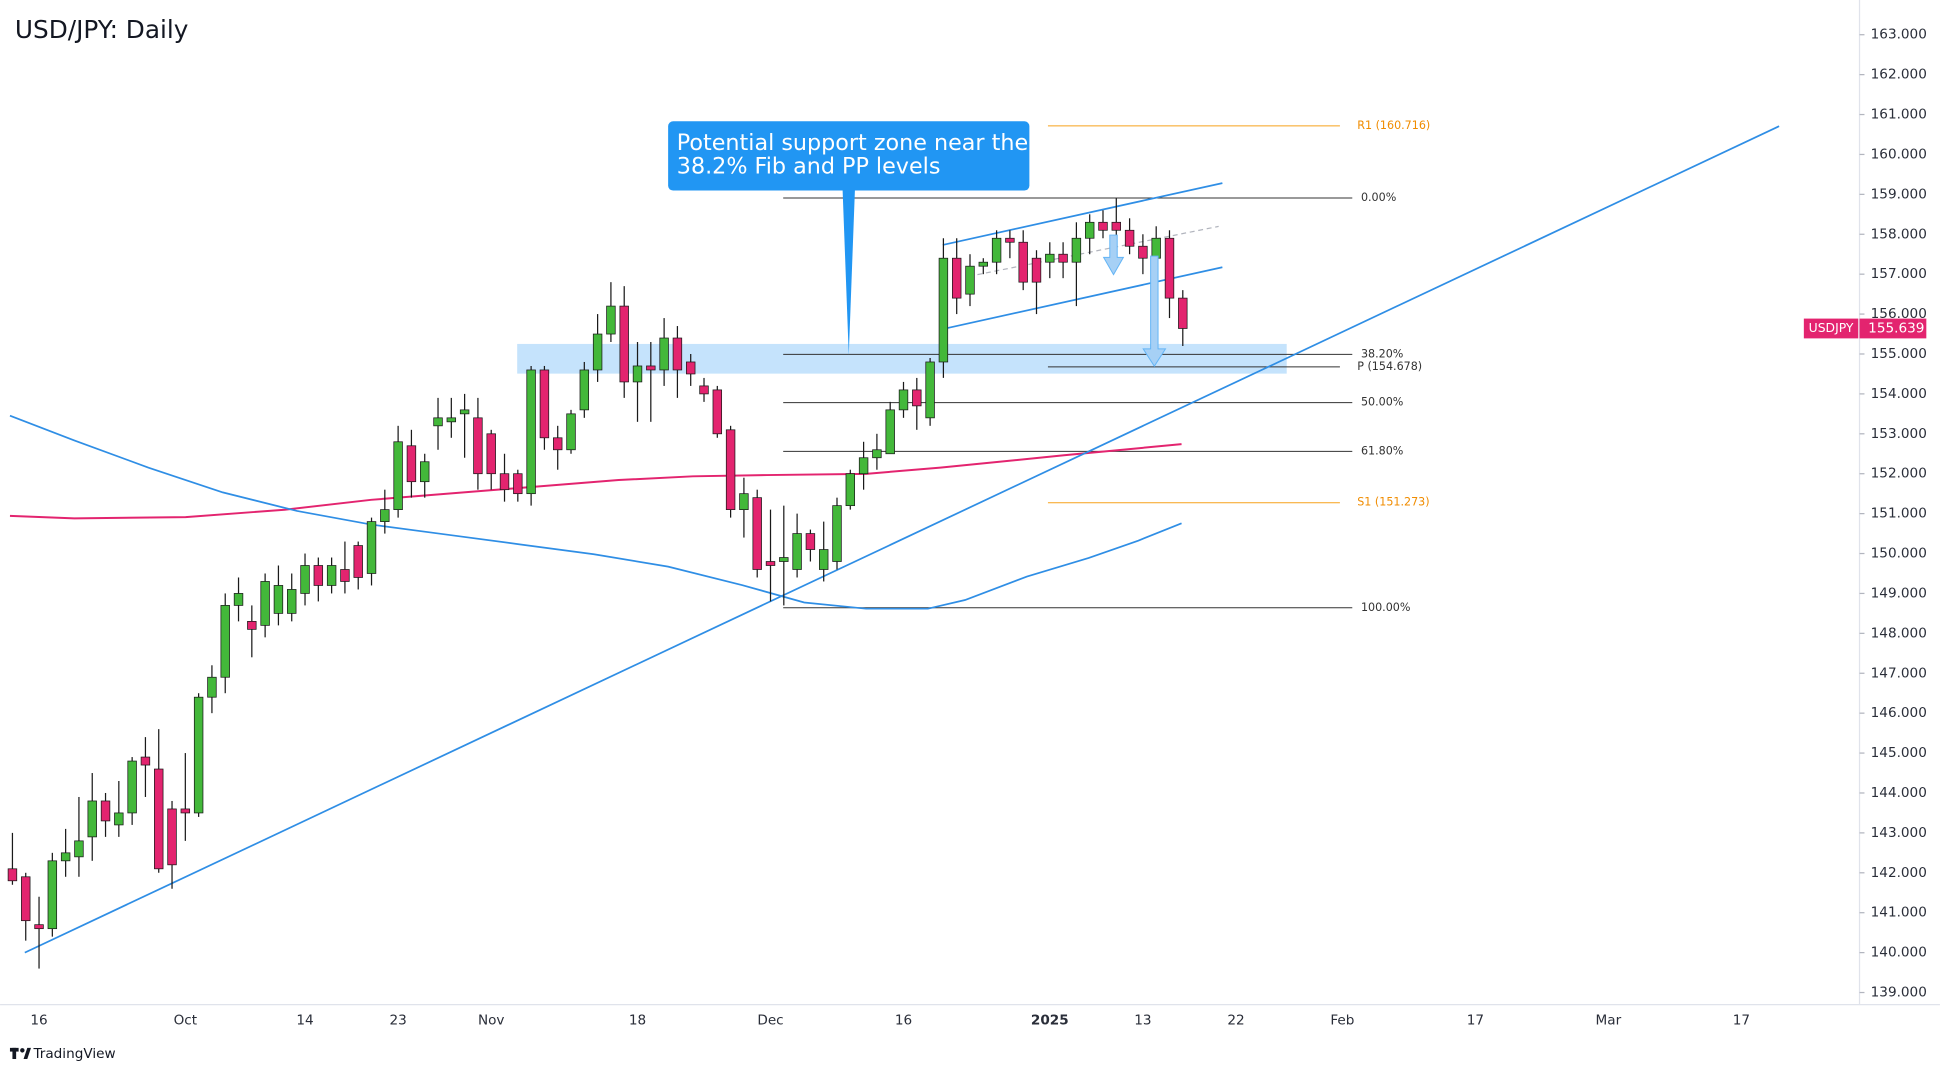 Image resolution: width=1940 pixels, height=1072 pixels. What do you see at coordinates (1899, 993) in the screenshot?
I see `y-tick-label: 139.000` at bounding box center [1899, 993].